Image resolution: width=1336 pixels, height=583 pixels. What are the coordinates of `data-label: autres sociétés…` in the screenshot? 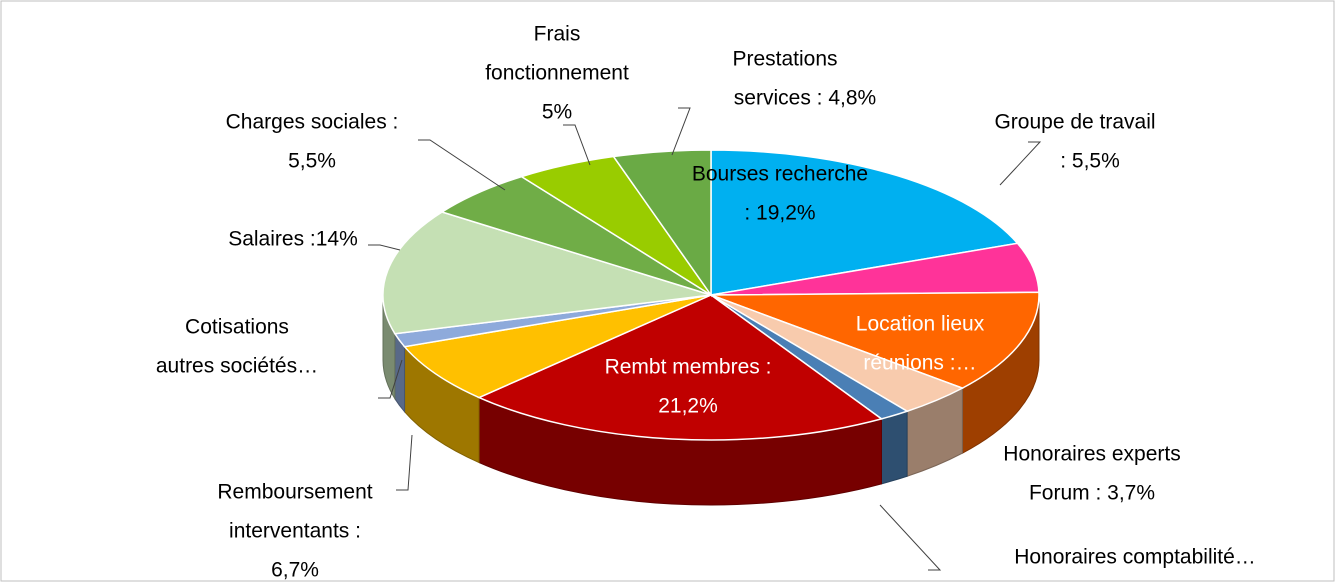 It's located at (237, 366).